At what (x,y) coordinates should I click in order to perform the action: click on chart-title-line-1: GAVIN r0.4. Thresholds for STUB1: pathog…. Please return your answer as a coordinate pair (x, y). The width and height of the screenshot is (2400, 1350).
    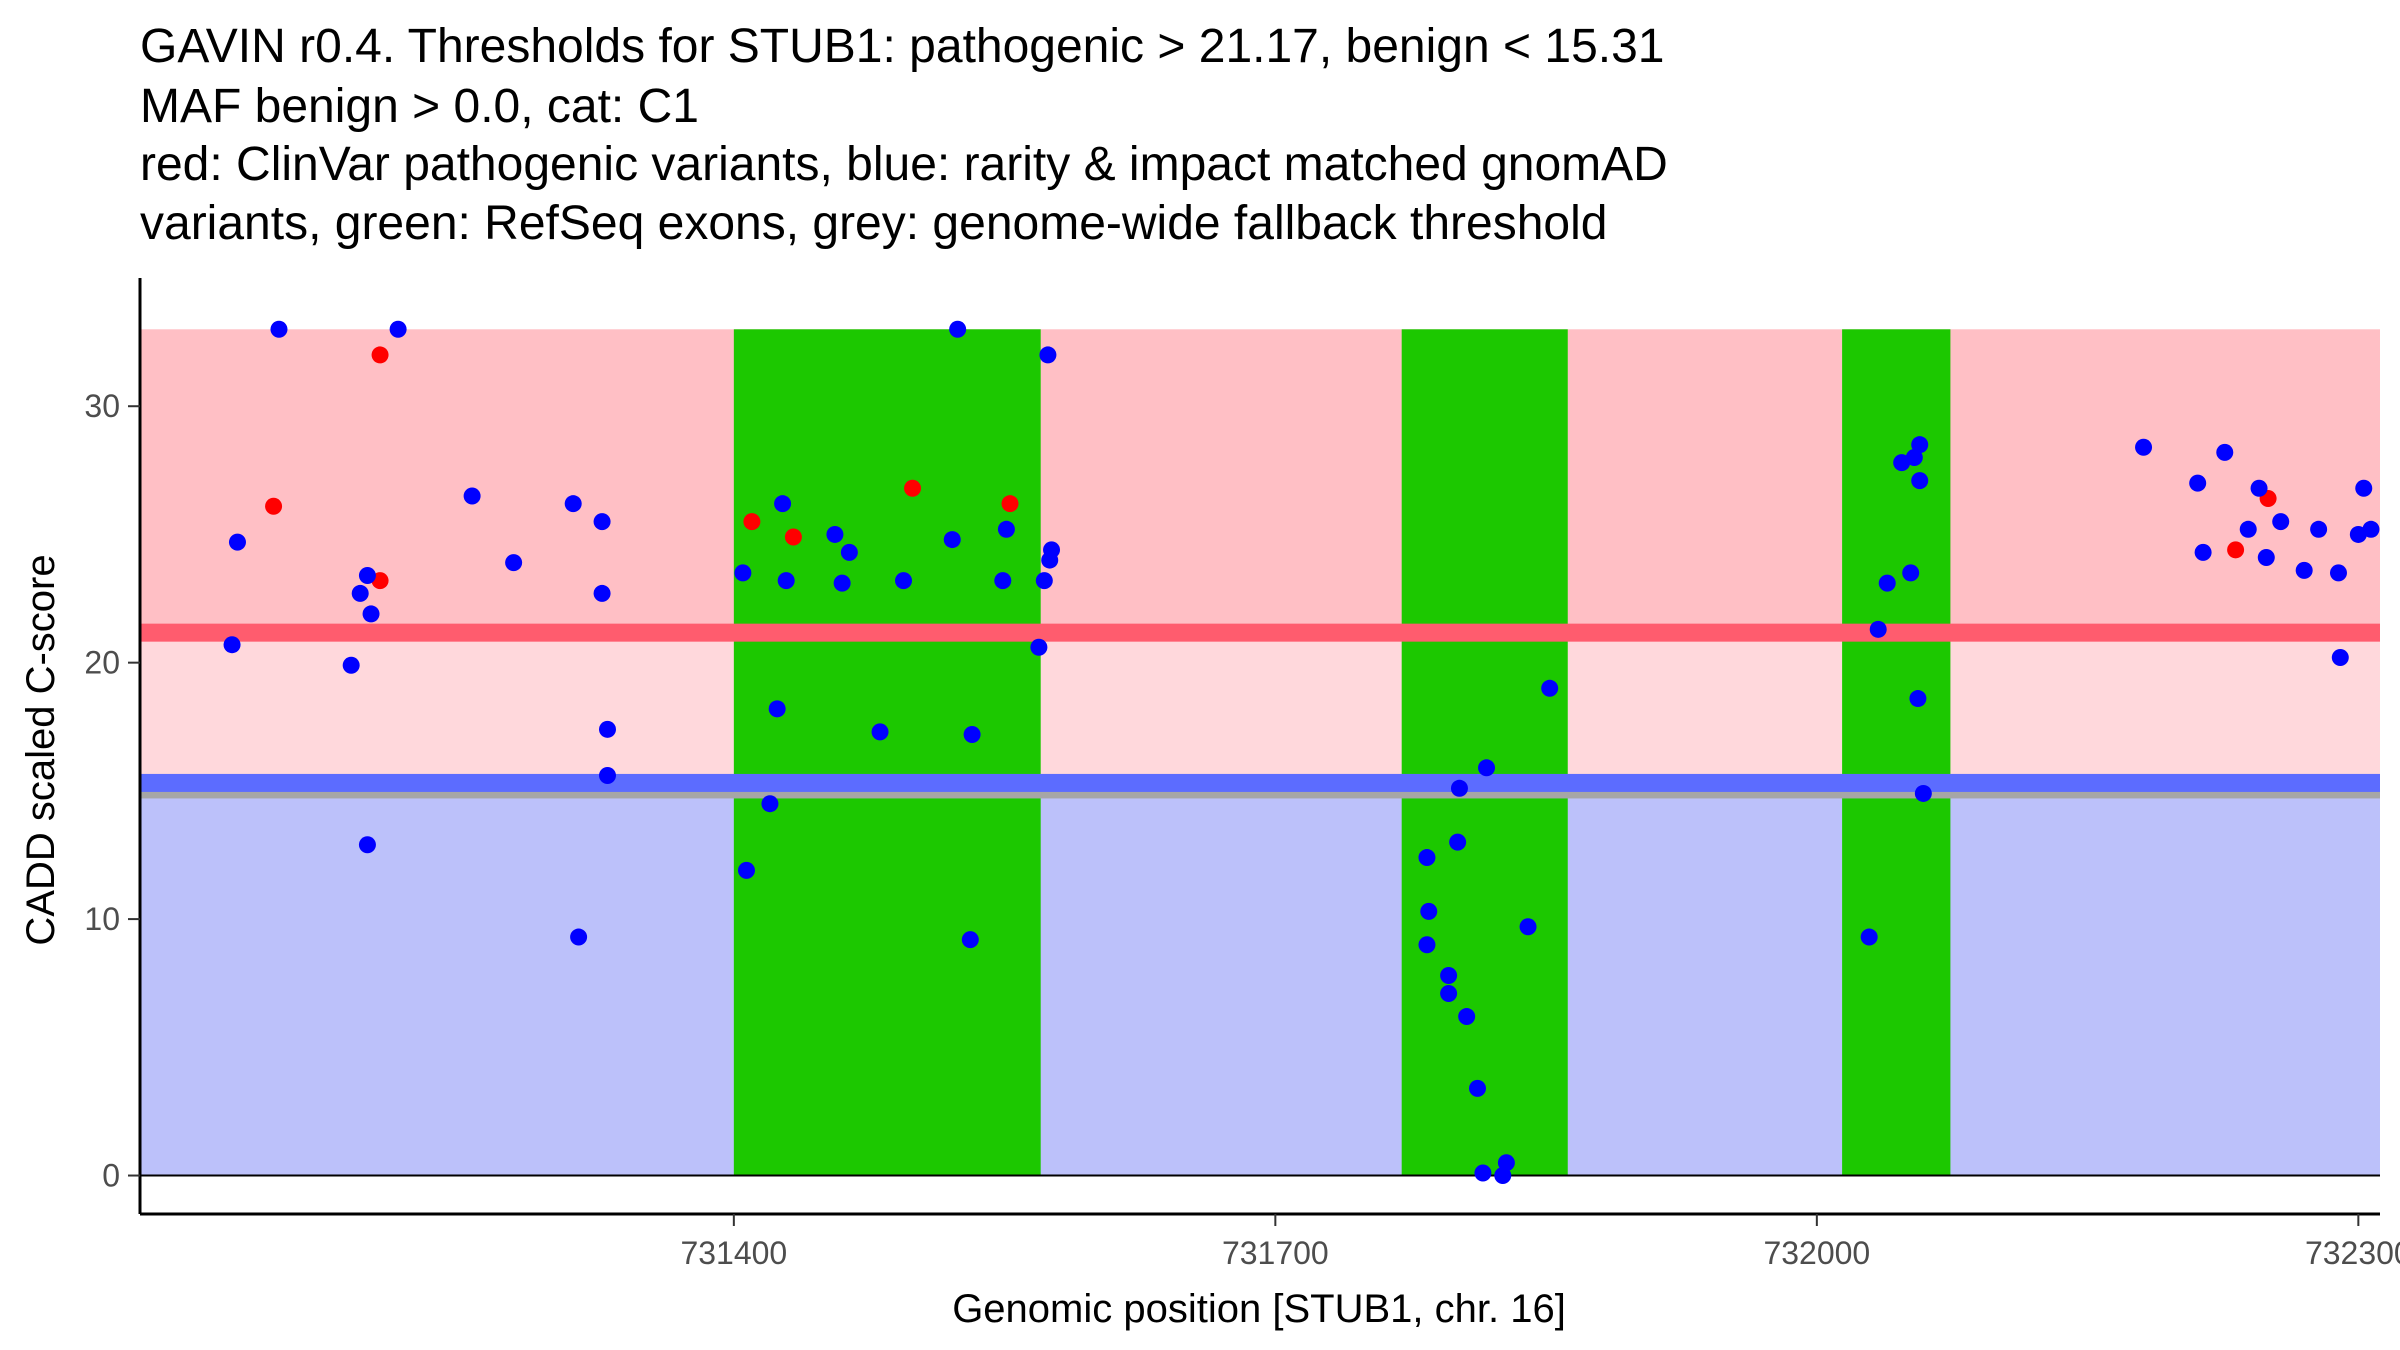
    Looking at the image, I should click on (902, 46).